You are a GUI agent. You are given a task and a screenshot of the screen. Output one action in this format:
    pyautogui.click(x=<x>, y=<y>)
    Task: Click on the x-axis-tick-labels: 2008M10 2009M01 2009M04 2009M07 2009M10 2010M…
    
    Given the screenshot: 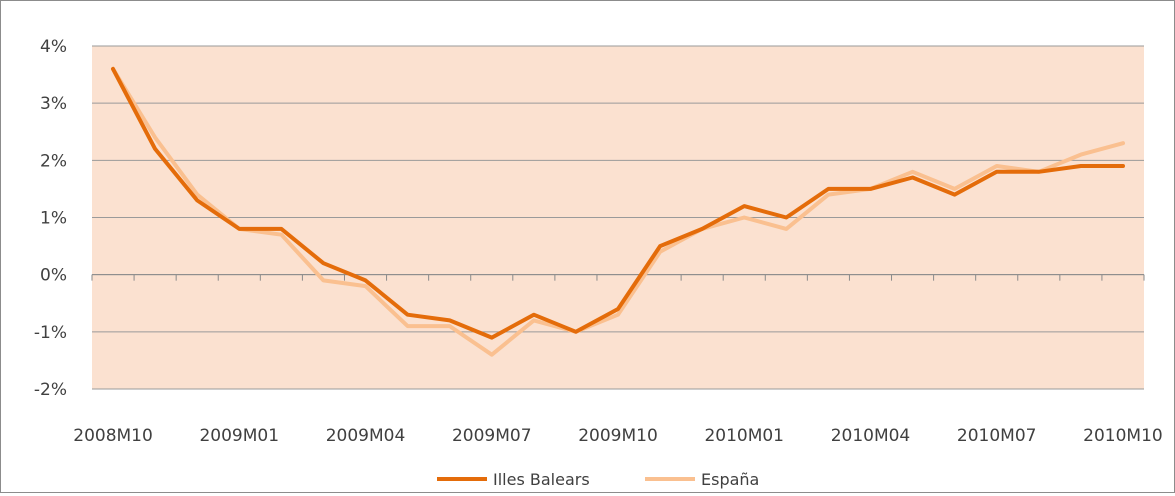 What is the action you would take?
    pyautogui.click(x=617, y=436)
    